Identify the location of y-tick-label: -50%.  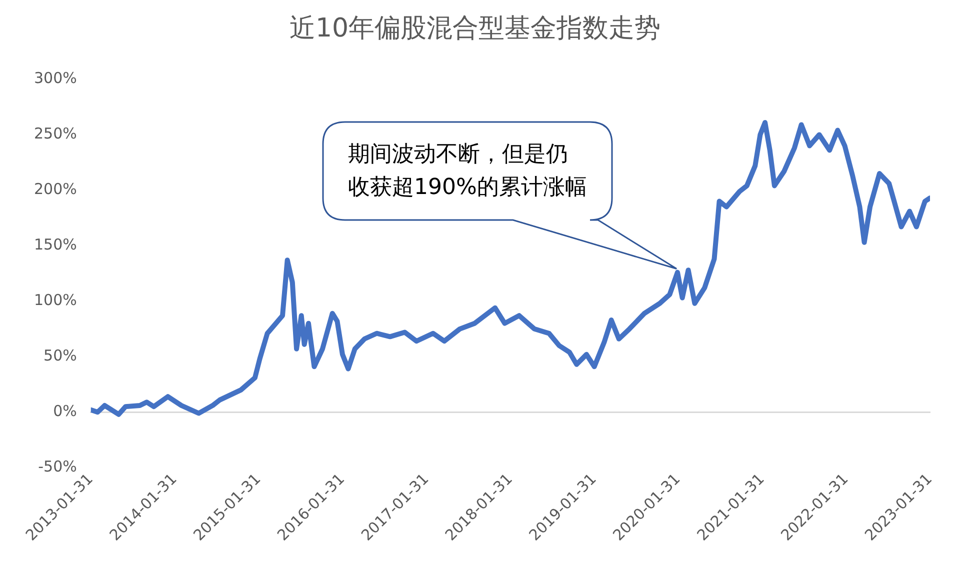
(57, 467).